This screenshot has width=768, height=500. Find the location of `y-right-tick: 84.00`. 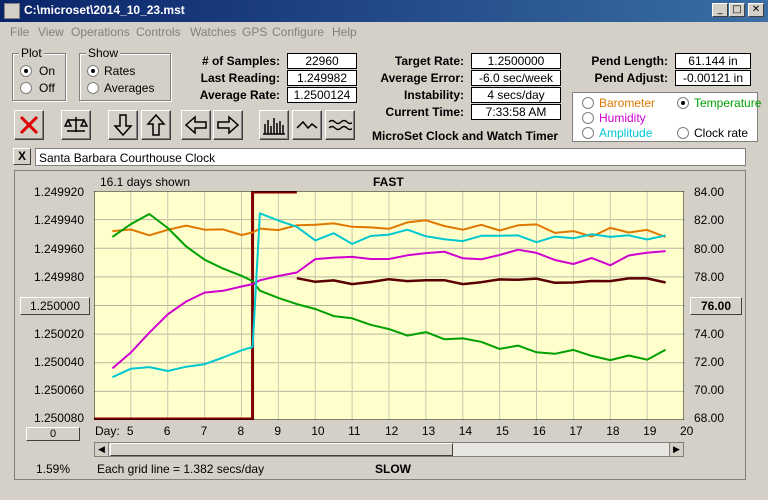

y-right-tick: 84.00 is located at coordinates (709, 192).